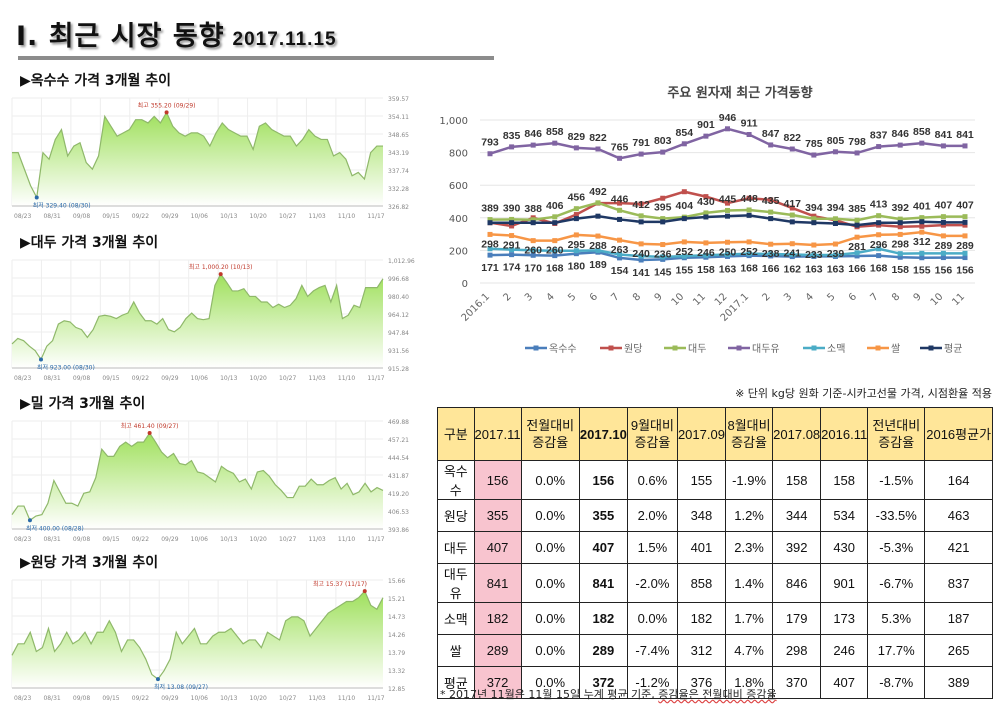 Image resolution: width=1000 pixels, height=717 pixels. I want to click on y-tick-label: 1,000, so click(454, 121).